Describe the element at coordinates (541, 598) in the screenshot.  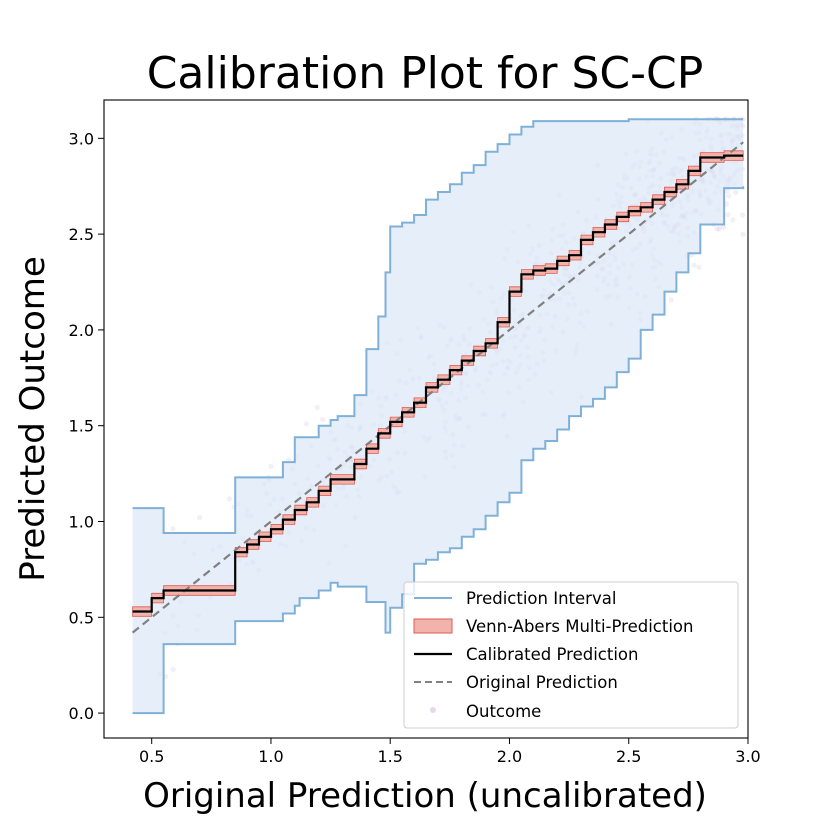
I see `legend-label-interval: Prediction Interval` at that location.